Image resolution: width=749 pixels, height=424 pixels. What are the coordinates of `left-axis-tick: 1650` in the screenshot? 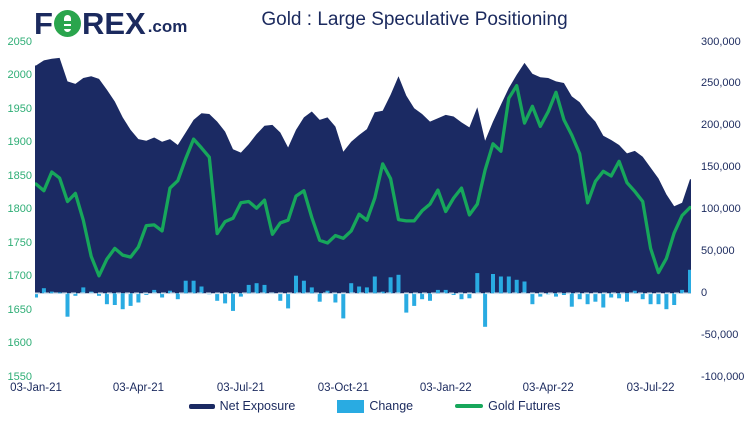 It's located at (19, 309).